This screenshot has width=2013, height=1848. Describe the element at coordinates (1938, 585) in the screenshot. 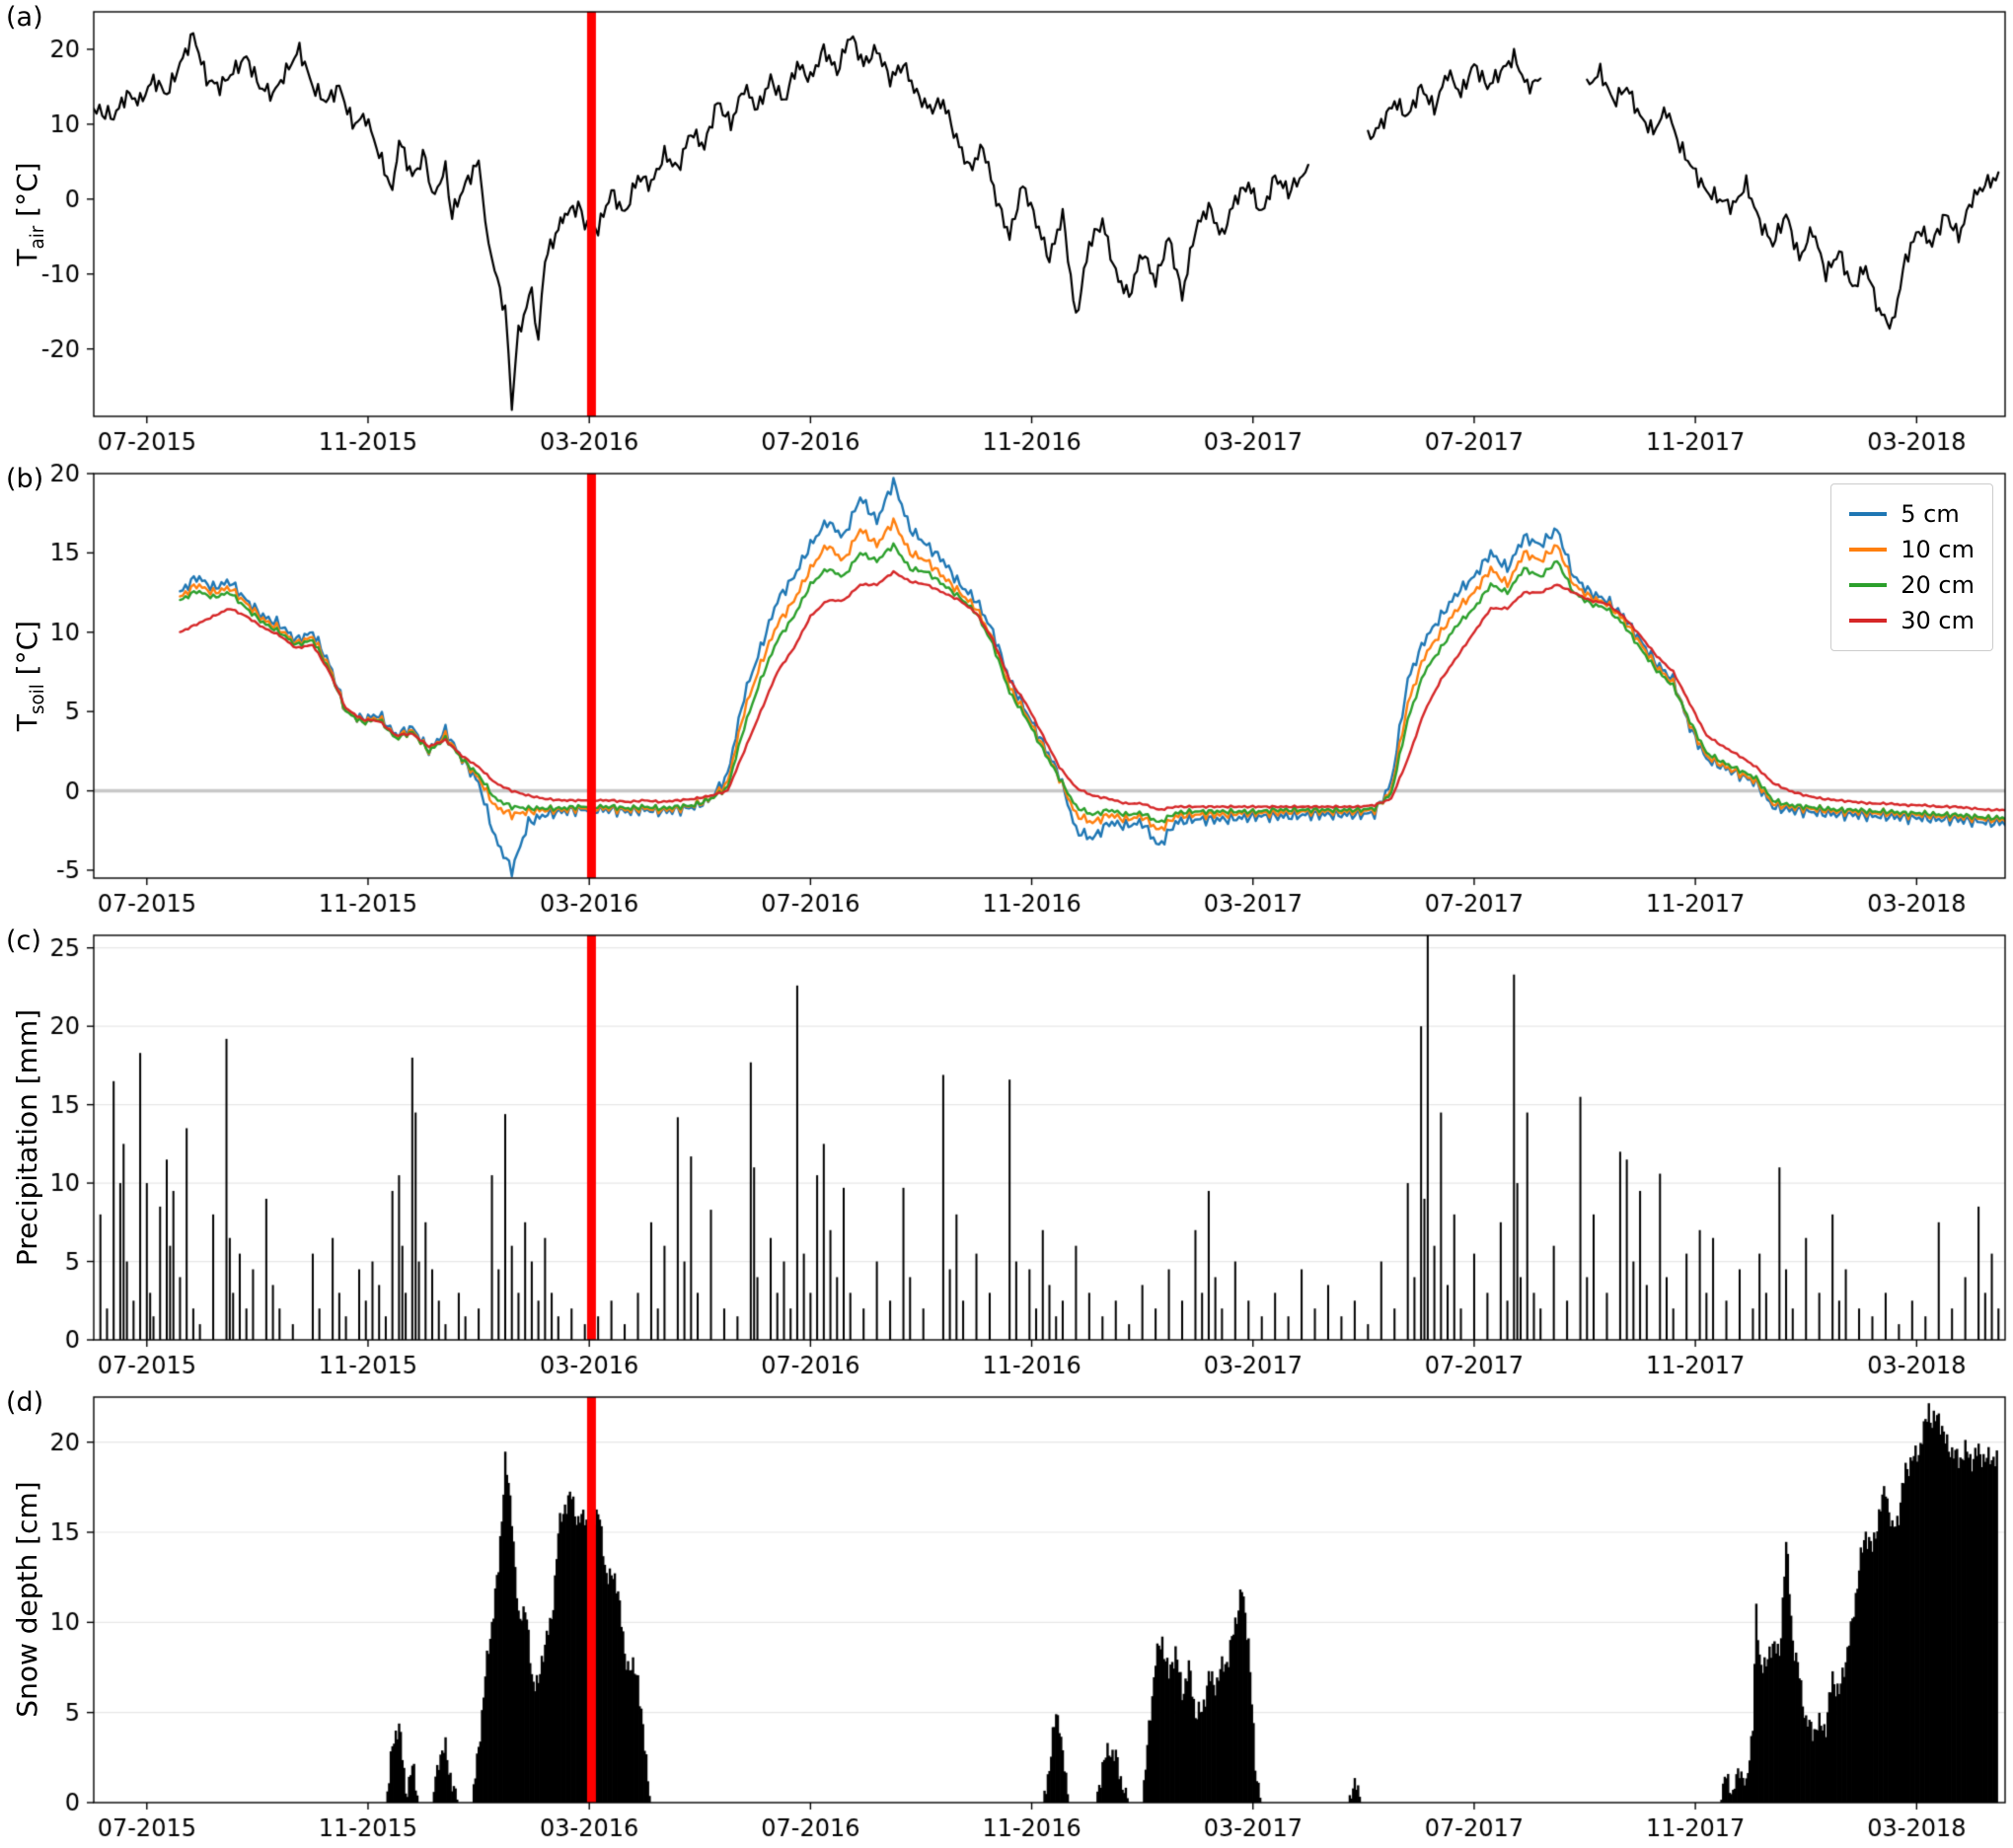

I see `legend-label: 20 cm` at that location.